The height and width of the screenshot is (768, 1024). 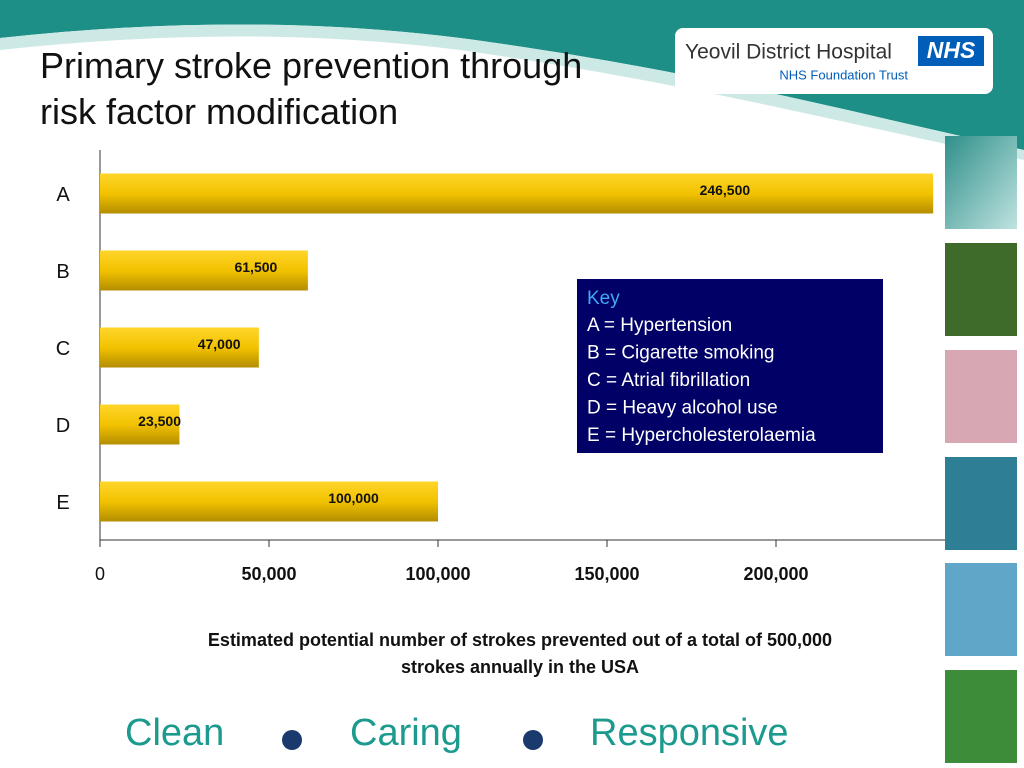 What do you see at coordinates (219, 344) in the screenshot?
I see `data-label: 47,000` at bounding box center [219, 344].